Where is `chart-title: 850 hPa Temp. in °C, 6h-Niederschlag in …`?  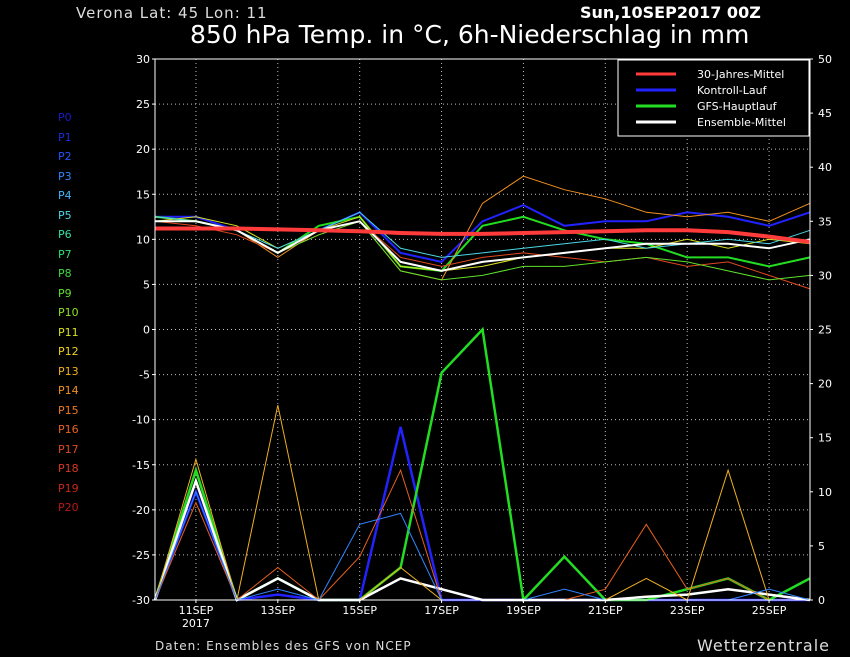 chart-title: 850 hPa Temp. in °C, 6h-Niederschlag in … is located at coordinates (470, 34).